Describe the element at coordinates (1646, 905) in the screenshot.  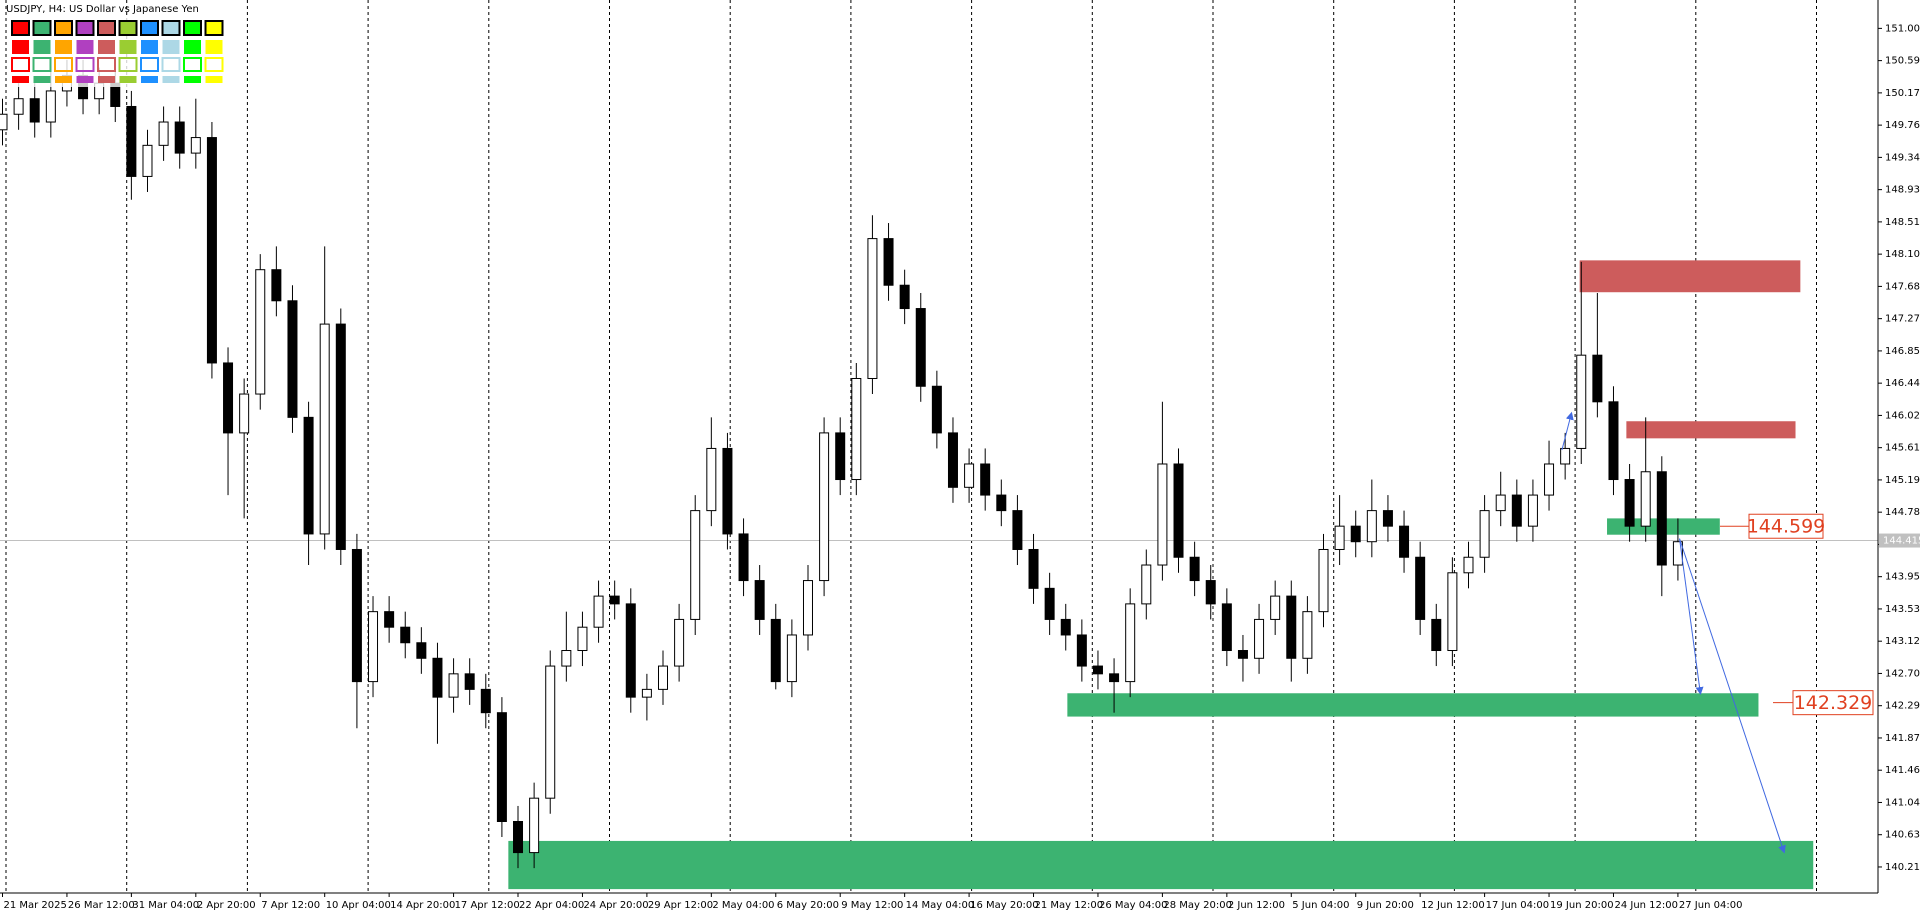
I see `x-tick-label: 24 Jun 12:00` at that location.